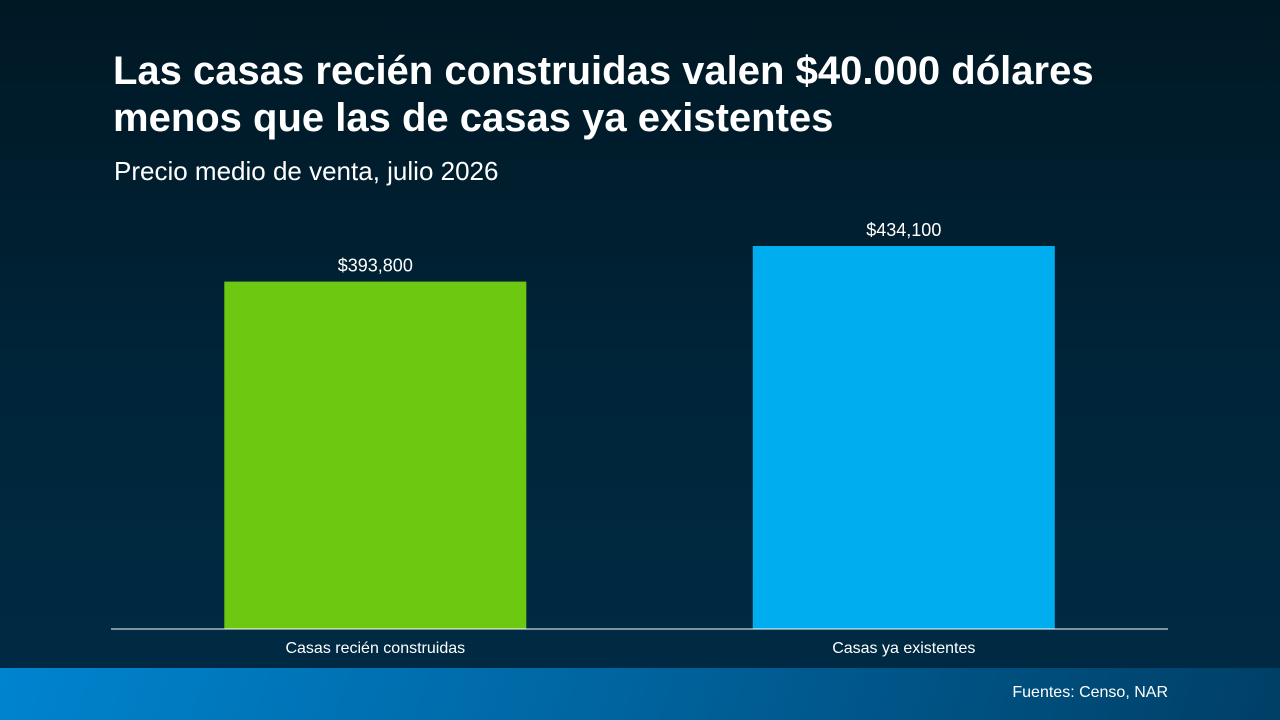 Image resolution: width=1280 pixels, height=720 pixels. What do you see at coordinates (903, 230) in the screenshot?
I see `data-label-2: $434,100` at bounding box center [903, 230].